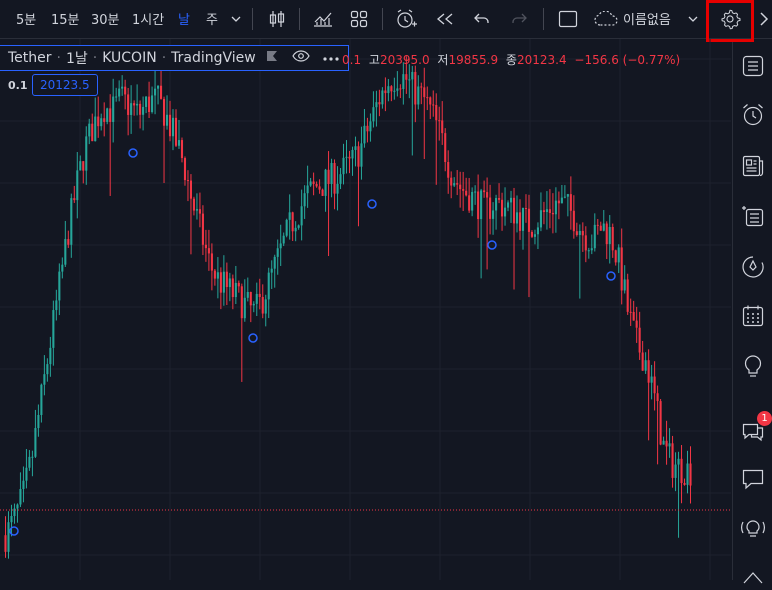  Describe the element at coordinates (753, 166) in the screenshot. I see `news-icon` at that location.